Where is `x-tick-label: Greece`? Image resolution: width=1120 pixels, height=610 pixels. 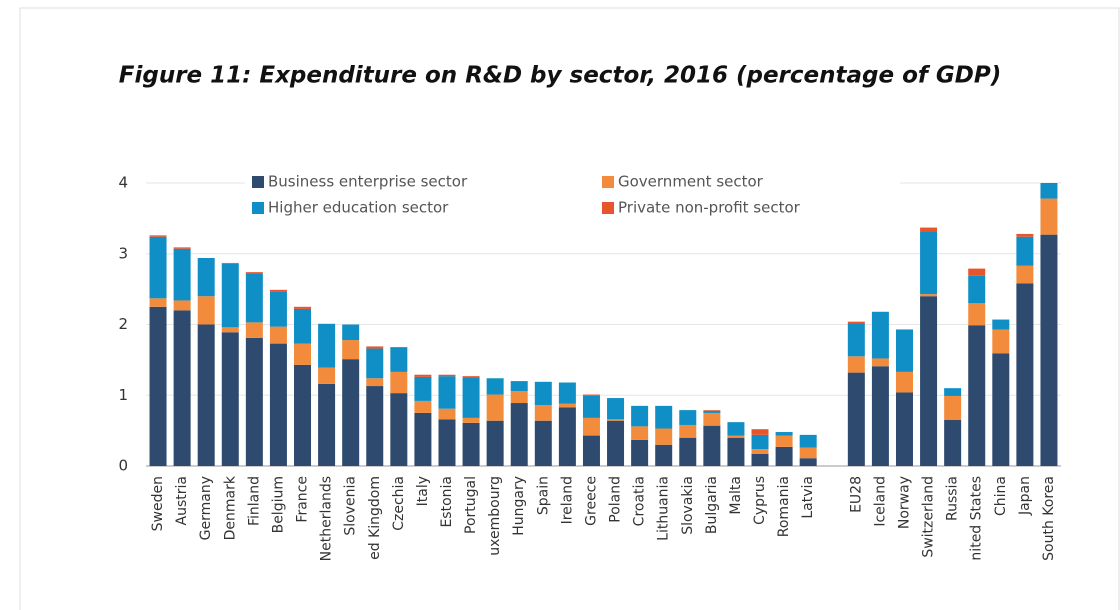
x-tick-label: Greece is located at coordinates (591, 501).